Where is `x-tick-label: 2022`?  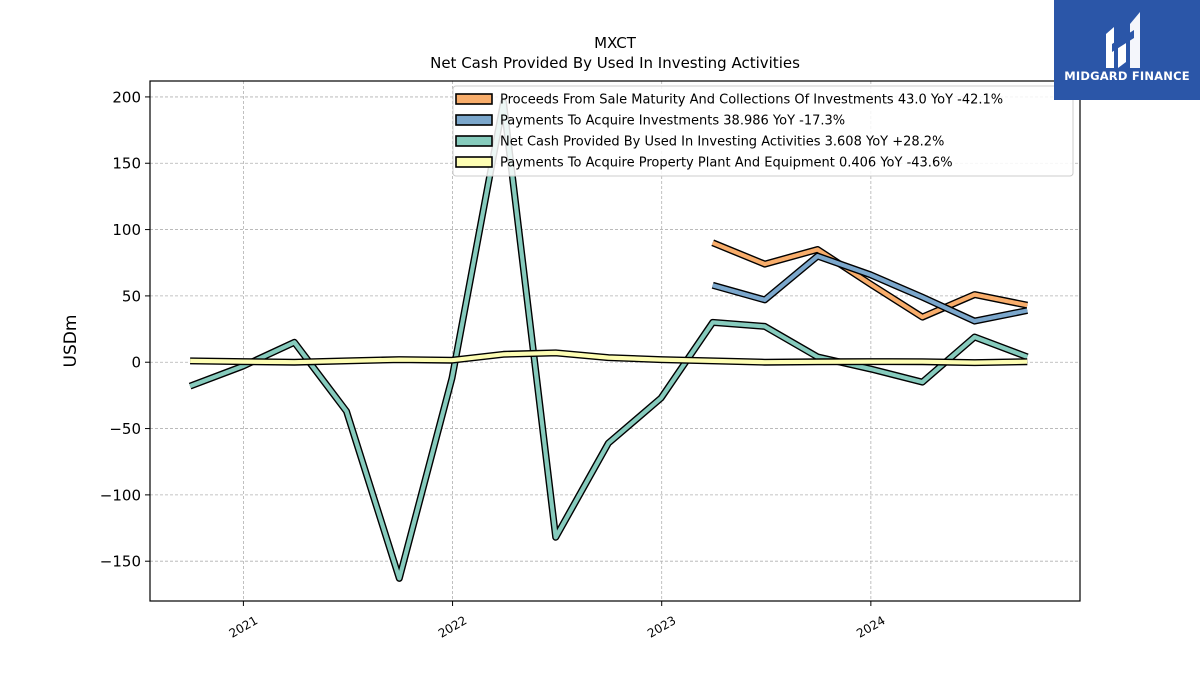
x-tick-label: 2022 is located at coordinates (452, 626).